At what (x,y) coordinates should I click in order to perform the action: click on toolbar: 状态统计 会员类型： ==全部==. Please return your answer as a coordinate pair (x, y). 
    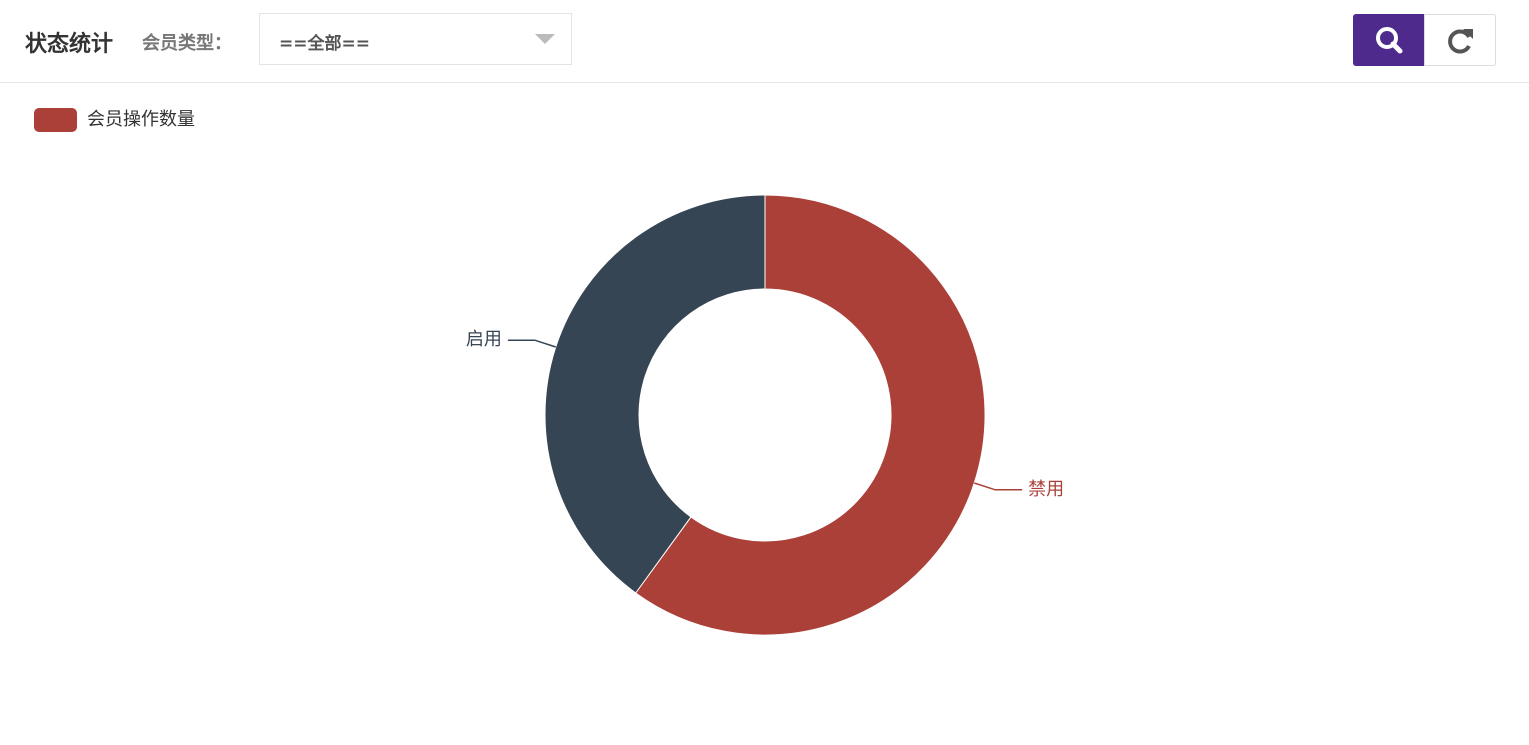
    Looking at the image, I should click on (764, 41).